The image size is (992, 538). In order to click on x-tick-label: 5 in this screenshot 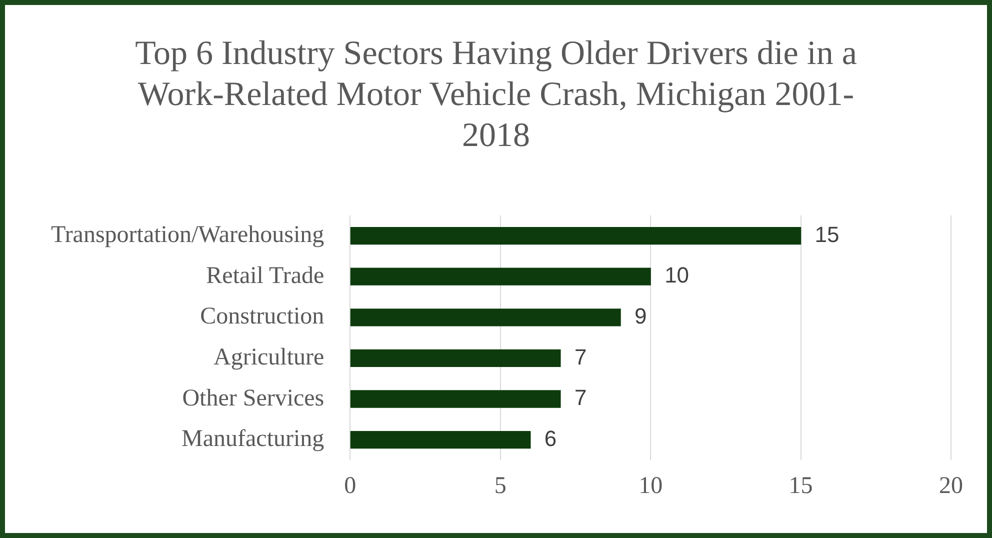, I will do `click(500, 485)`.